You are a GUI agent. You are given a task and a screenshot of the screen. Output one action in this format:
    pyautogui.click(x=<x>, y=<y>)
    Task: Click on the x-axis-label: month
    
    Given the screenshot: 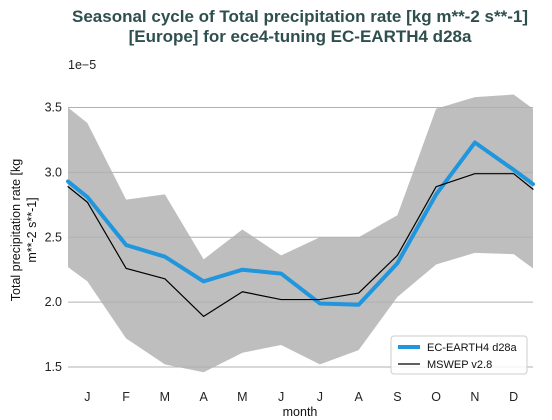 What is the action you would take?
    pyautogui.click(x=300, y=412)
    